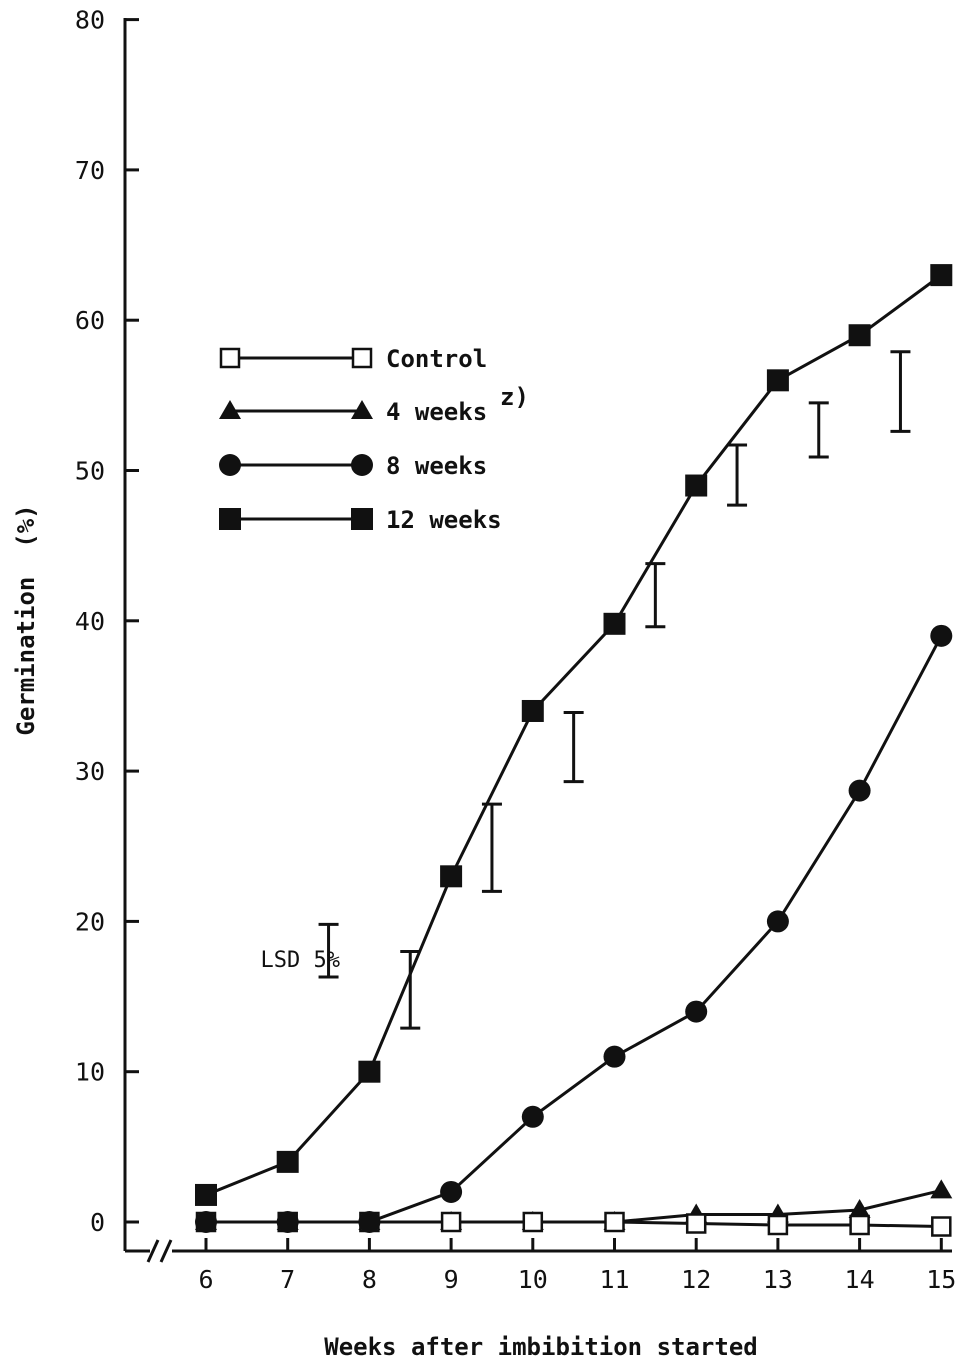 The width and height of the screenshot is (956, 1362). What do you see at coordinates (90, 20) in the screenshot?
I see `y-tick-label: 80` at bounding box center [90, 20].